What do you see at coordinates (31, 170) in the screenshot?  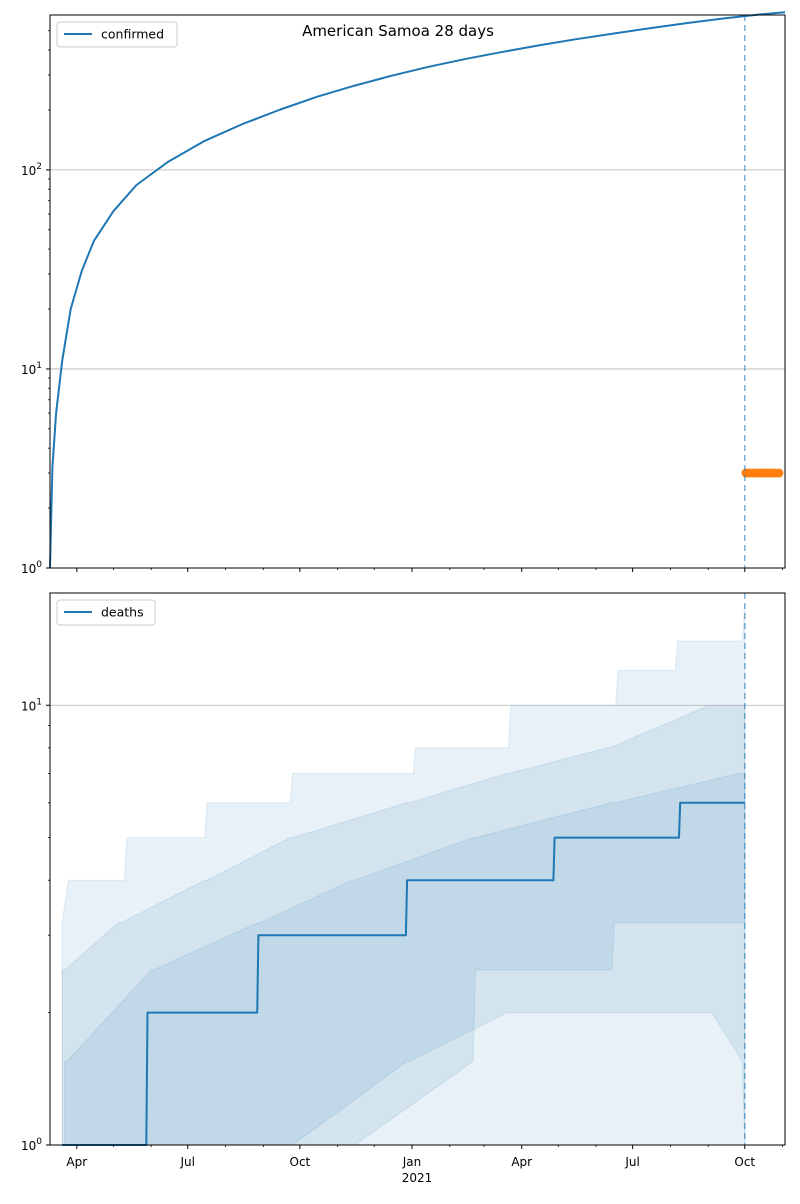 I see `top-ytick-label-2: 10²` at bounding box center [31, 170].